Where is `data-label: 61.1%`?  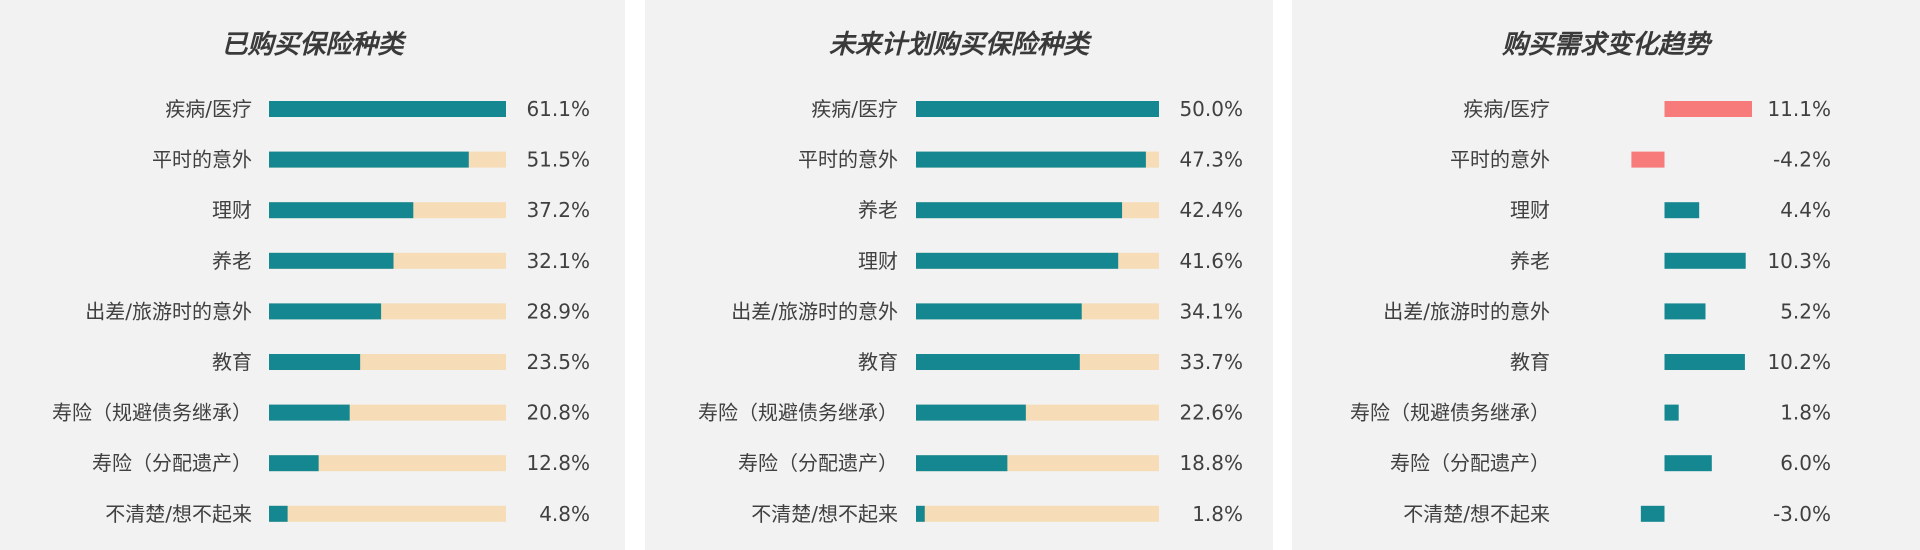
data-label: 61.1% is located at coordinates (558, 109).